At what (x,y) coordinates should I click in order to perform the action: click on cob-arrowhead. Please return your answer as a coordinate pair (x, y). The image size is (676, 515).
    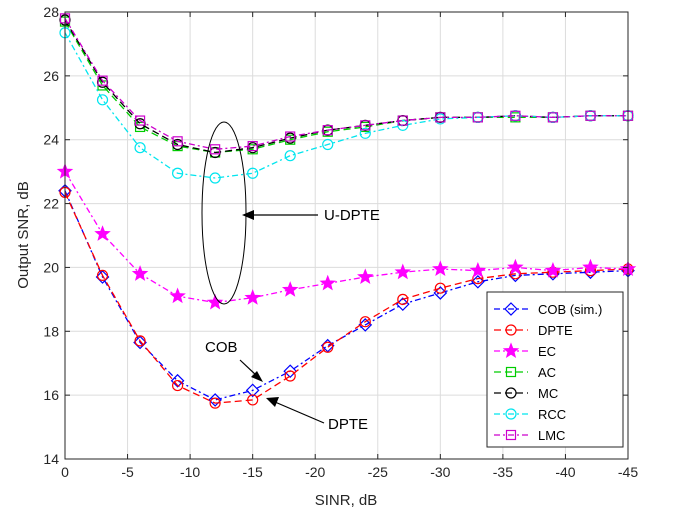
    Looking at the image, I should click on (257, 376).